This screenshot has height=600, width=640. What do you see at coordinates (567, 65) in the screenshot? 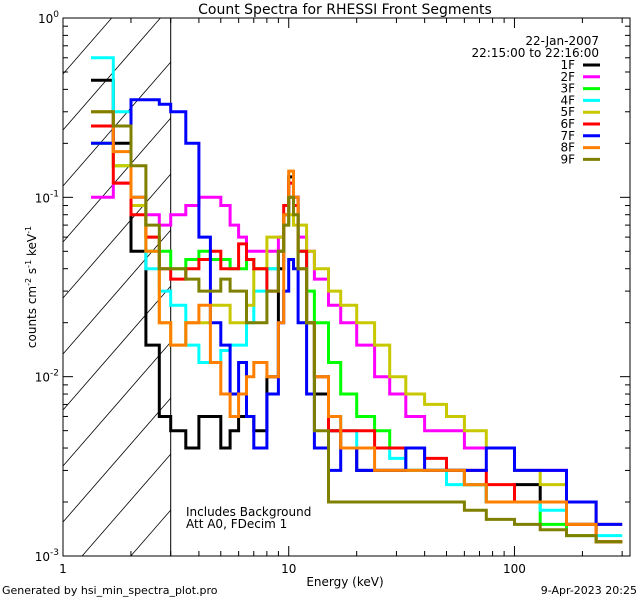
I see `legend-label-1F: 1F` at bounding box center [567, 65].